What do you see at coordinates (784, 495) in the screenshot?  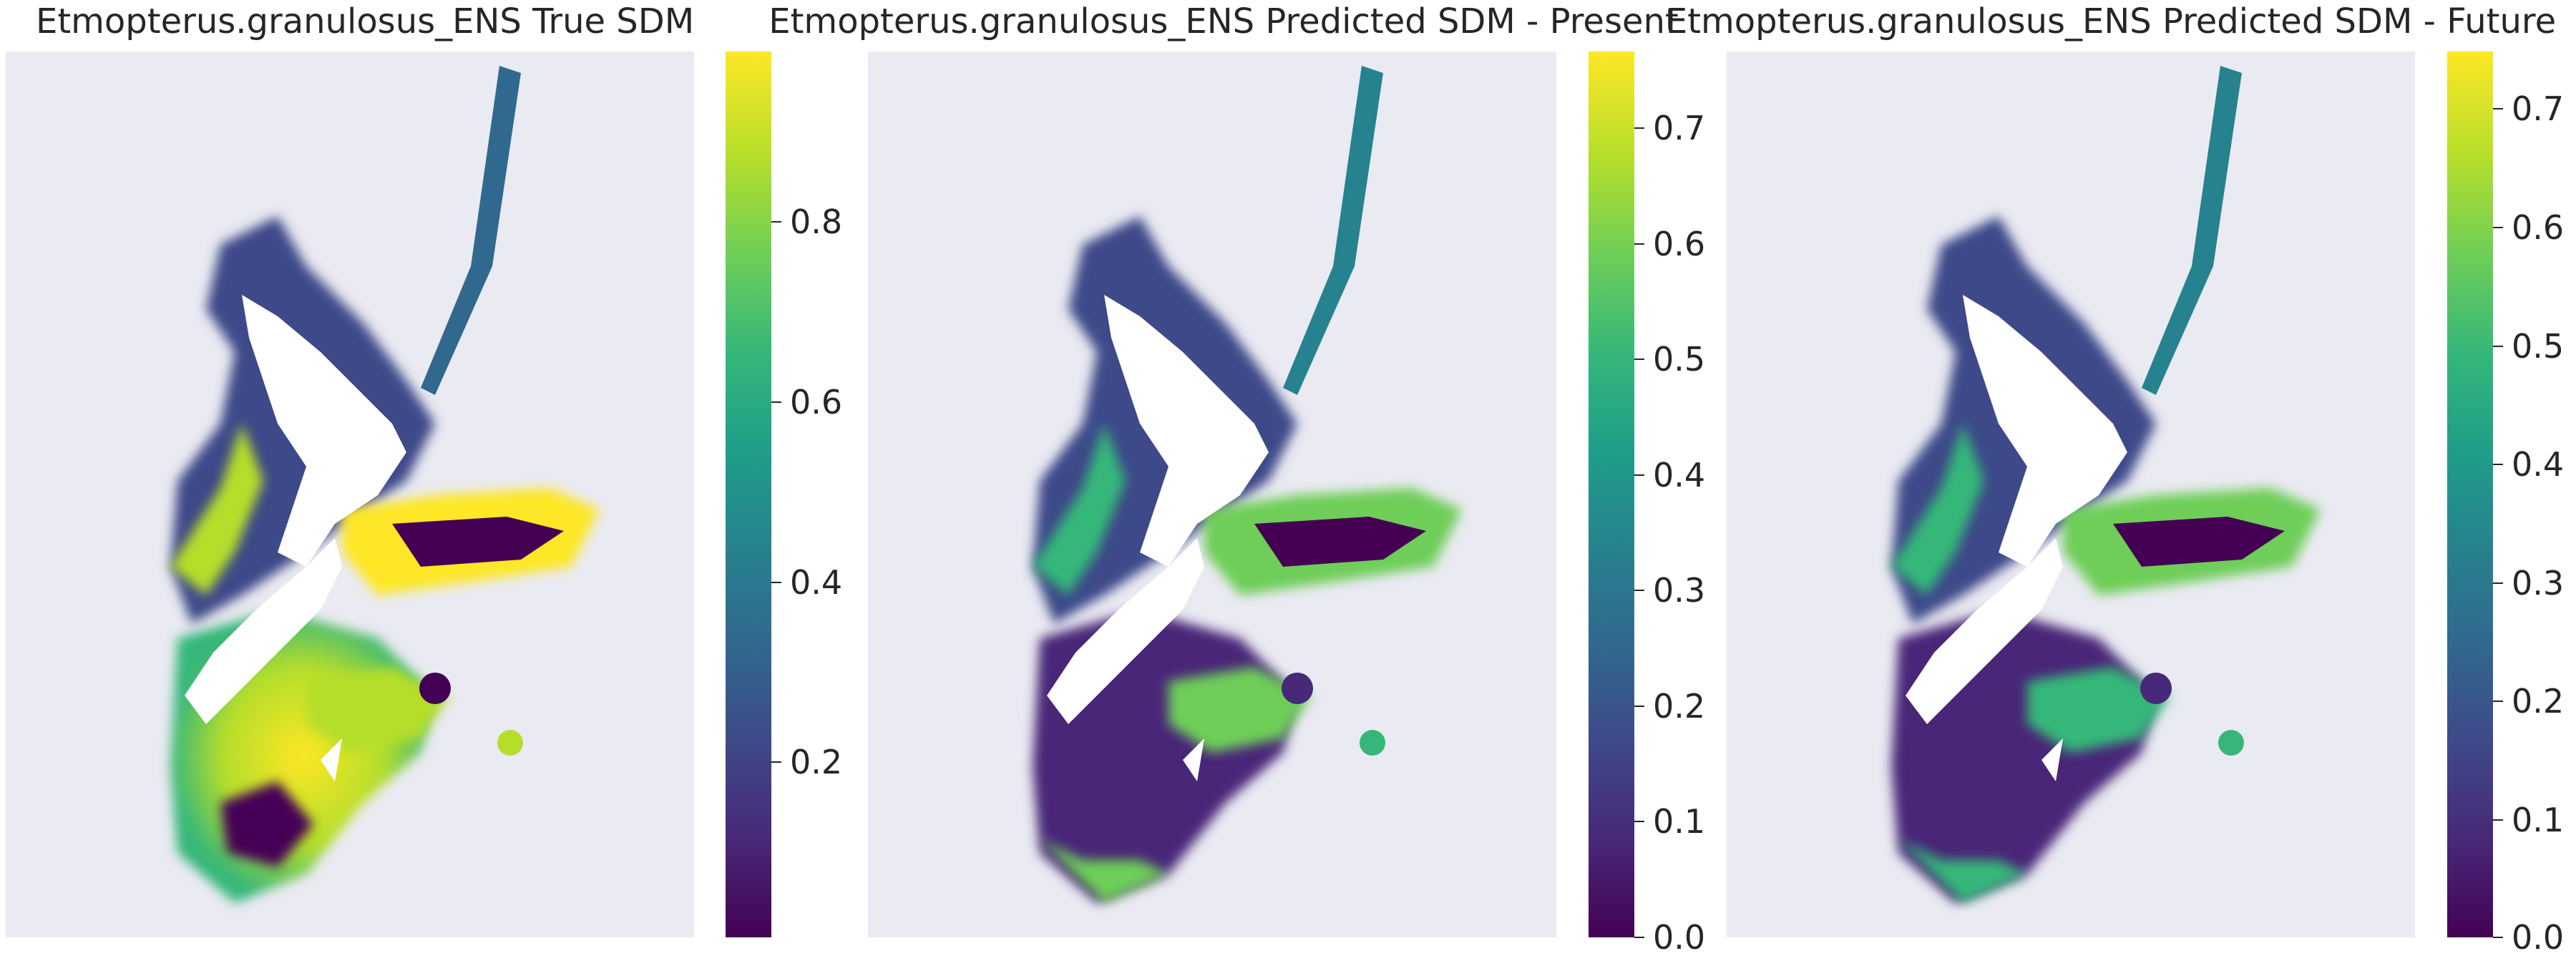 I see `colorbar: 0.2 0.4 0.6 0.8` at bounding box center [784, 495].